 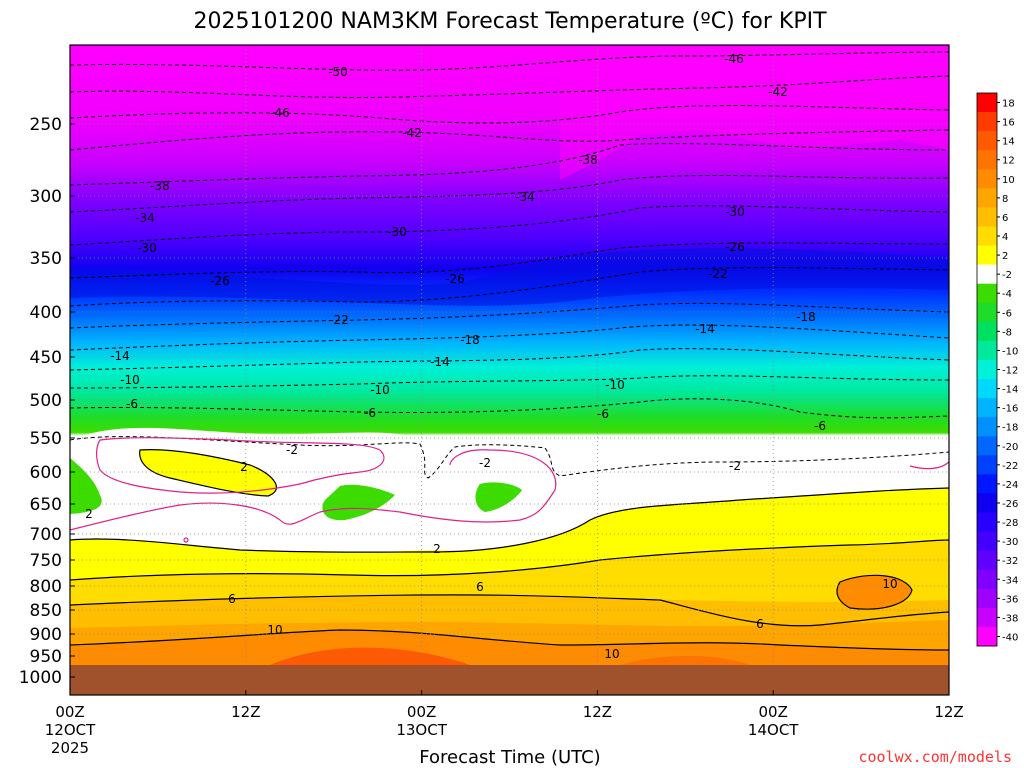 What do you see at coordinates (509, 757) in the screenshot?
I see `x-axis-label: Forecast Time (UTC)` at bounding box center [509, 757].